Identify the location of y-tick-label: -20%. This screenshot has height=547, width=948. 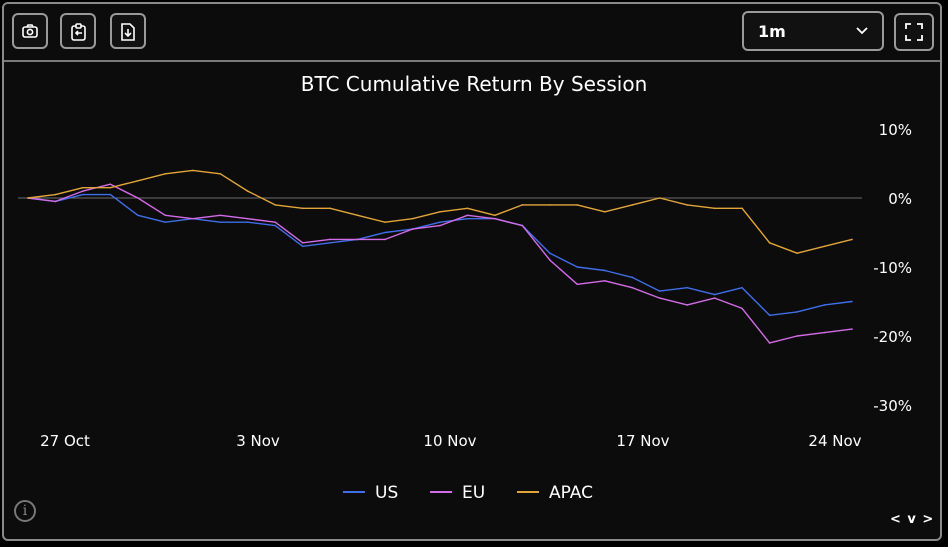
(892, 337).